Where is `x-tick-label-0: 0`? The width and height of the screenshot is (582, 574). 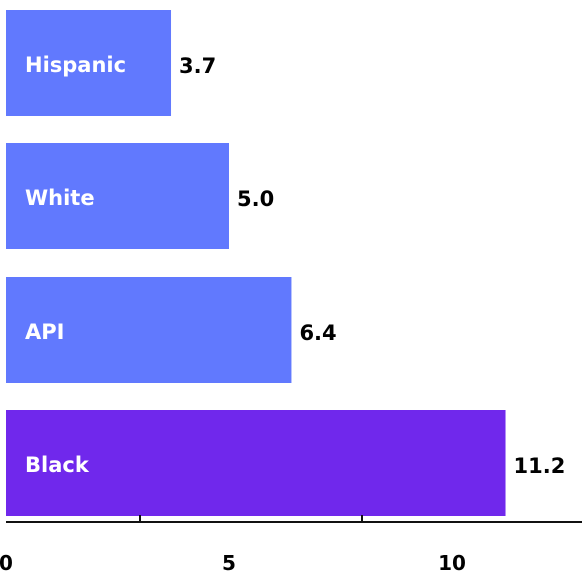
x-tick-label-0: 0 is located at coordinates (6, 562).